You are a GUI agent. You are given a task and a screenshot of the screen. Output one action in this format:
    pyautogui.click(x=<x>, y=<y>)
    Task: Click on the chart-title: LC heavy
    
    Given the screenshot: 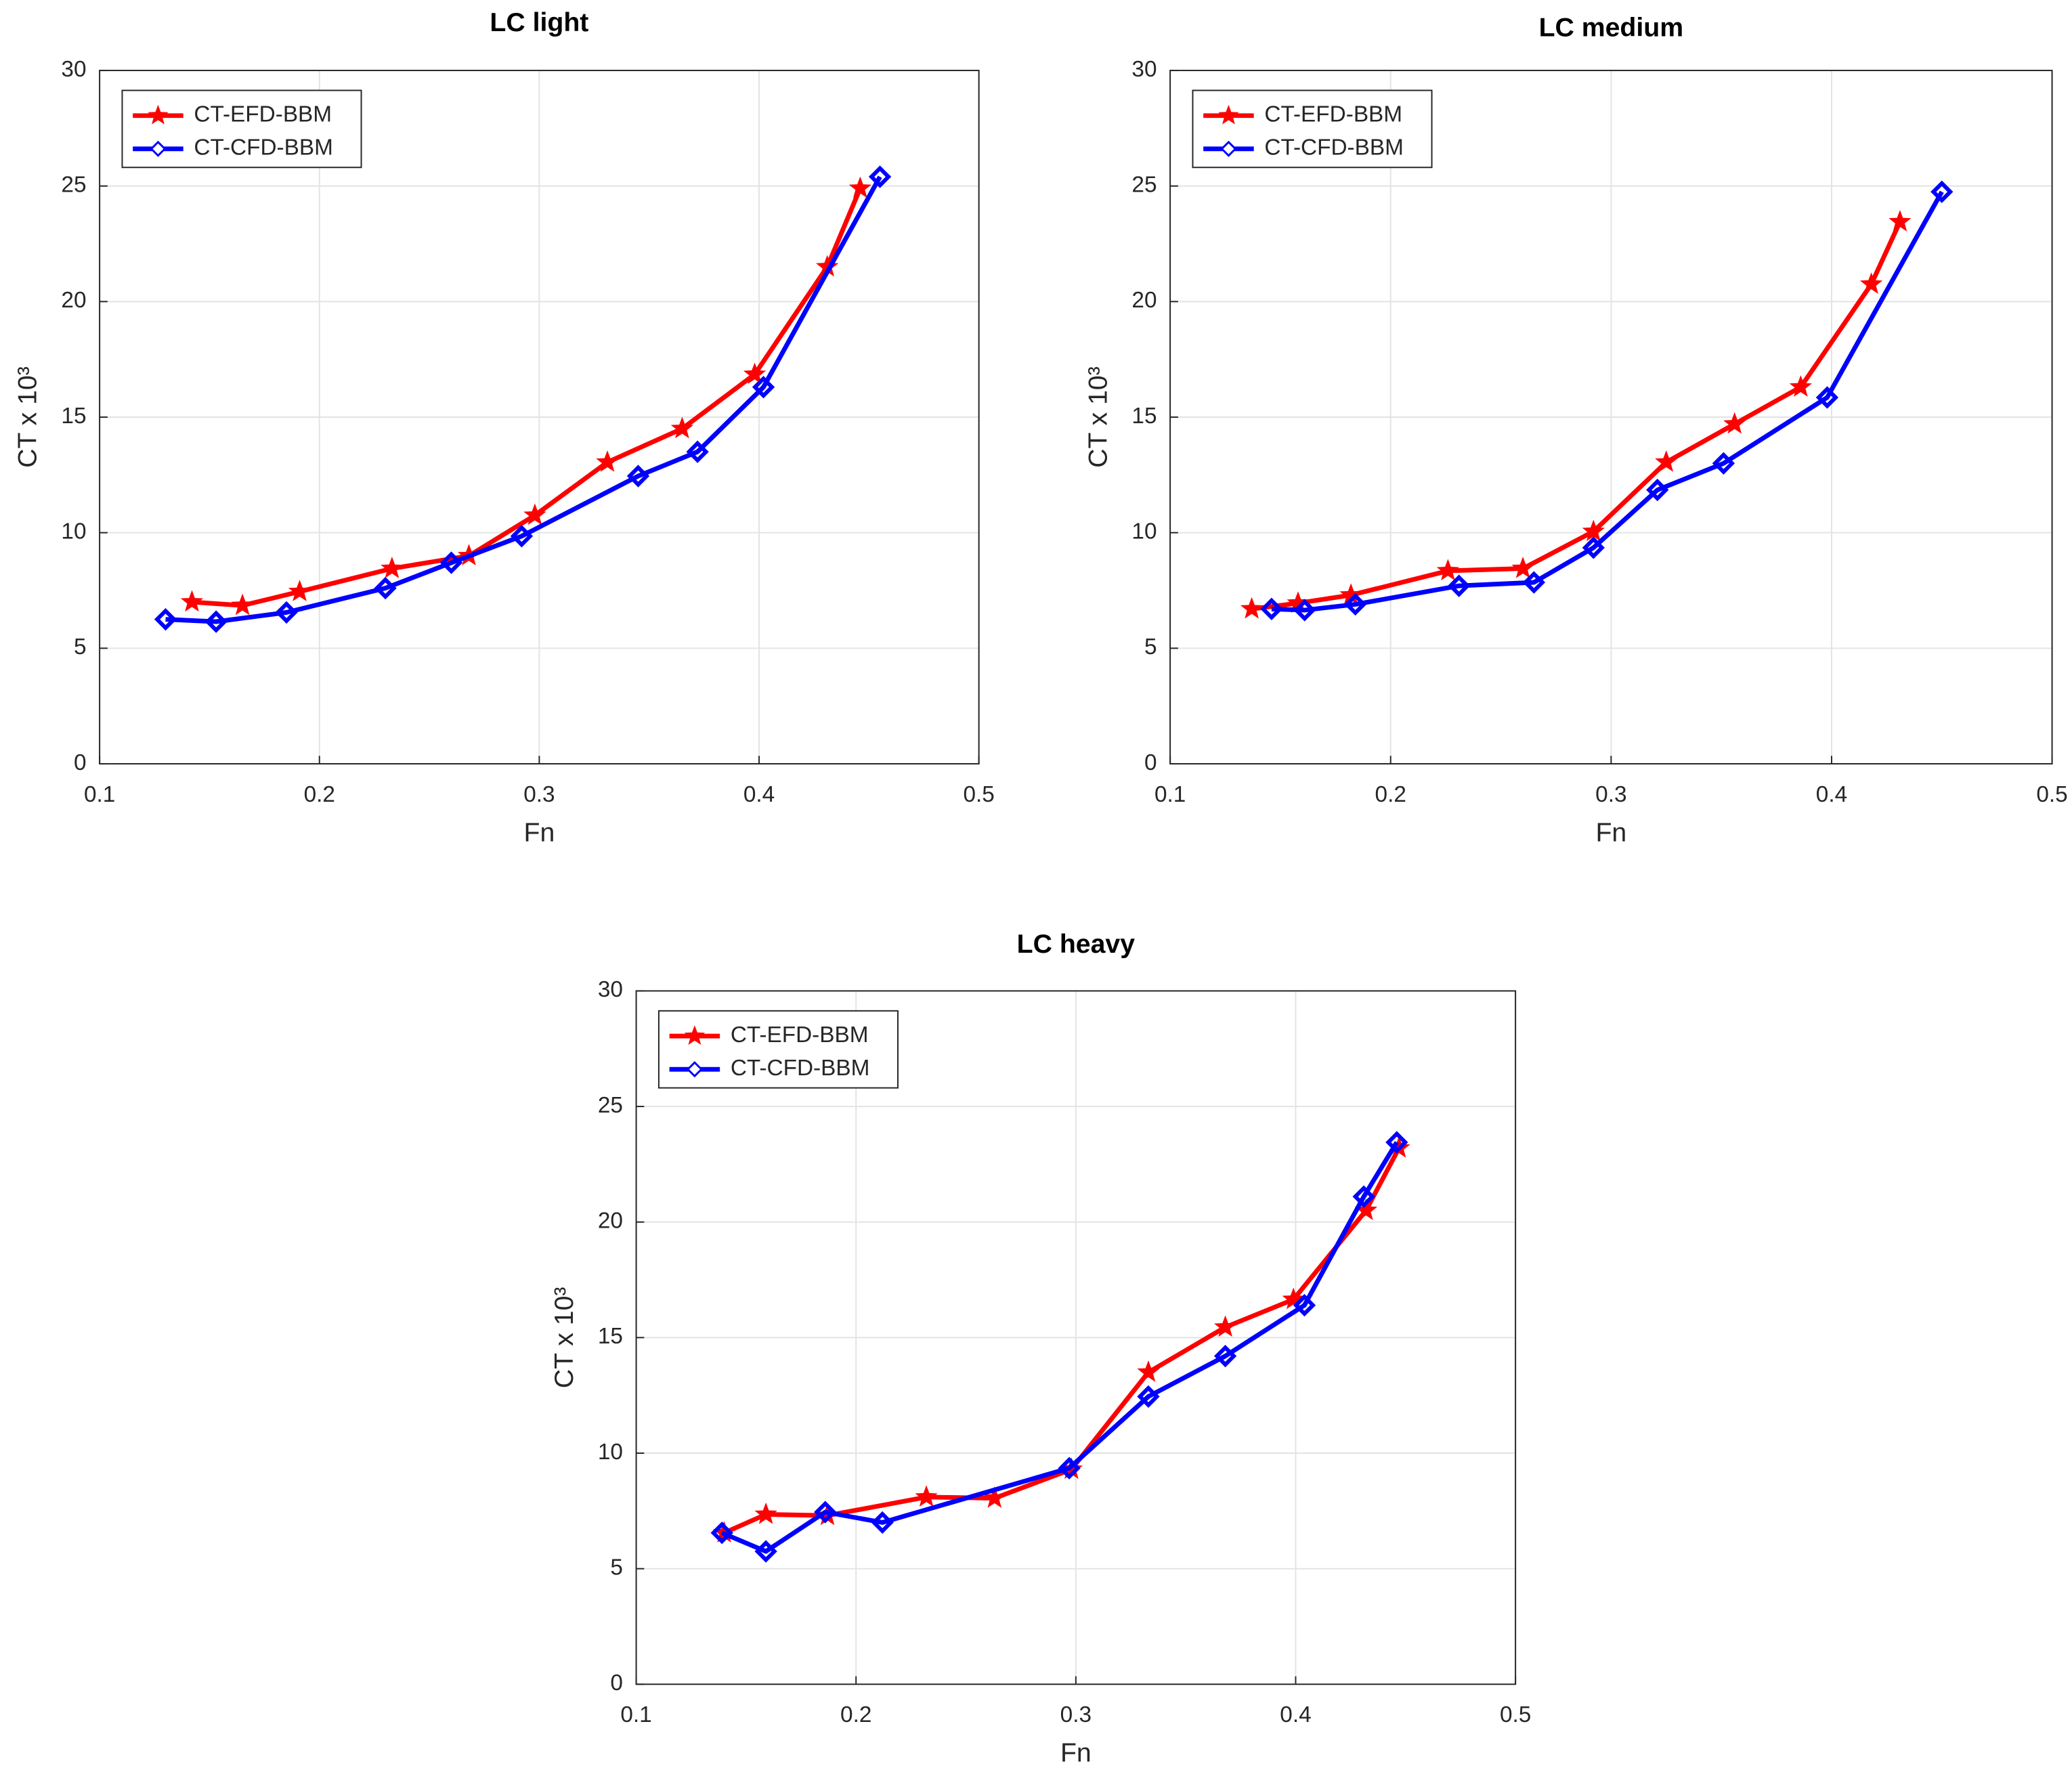 What is the action you would take?
    pyautogui.click(x=1076, y=944)
    